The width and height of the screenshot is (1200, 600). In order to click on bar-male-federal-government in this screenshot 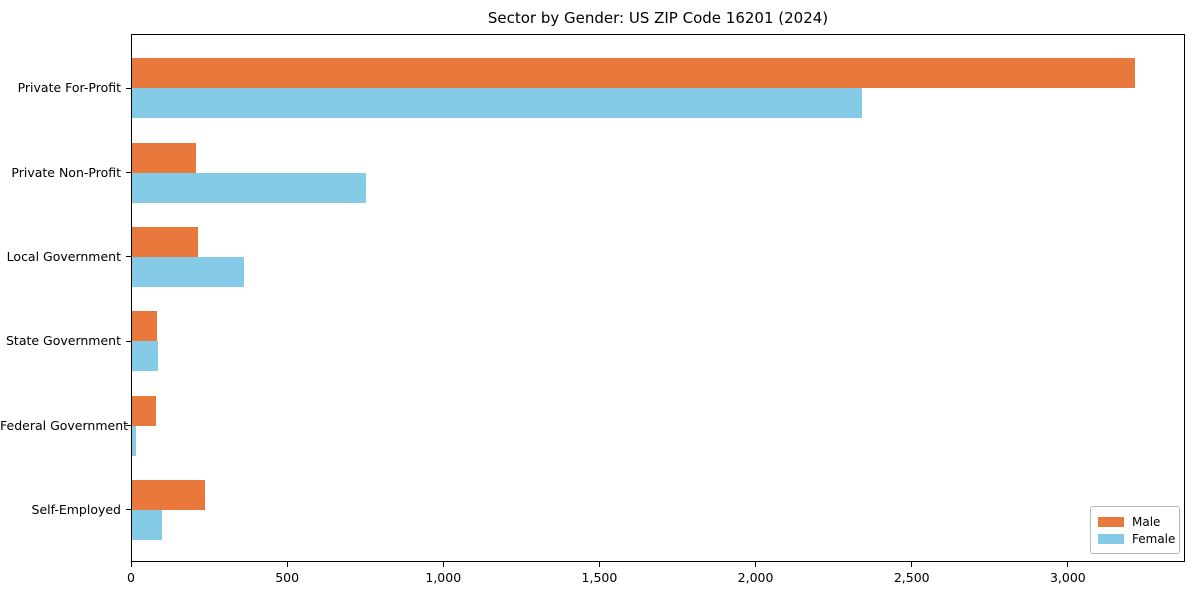, I will do `click(144, 410)`.